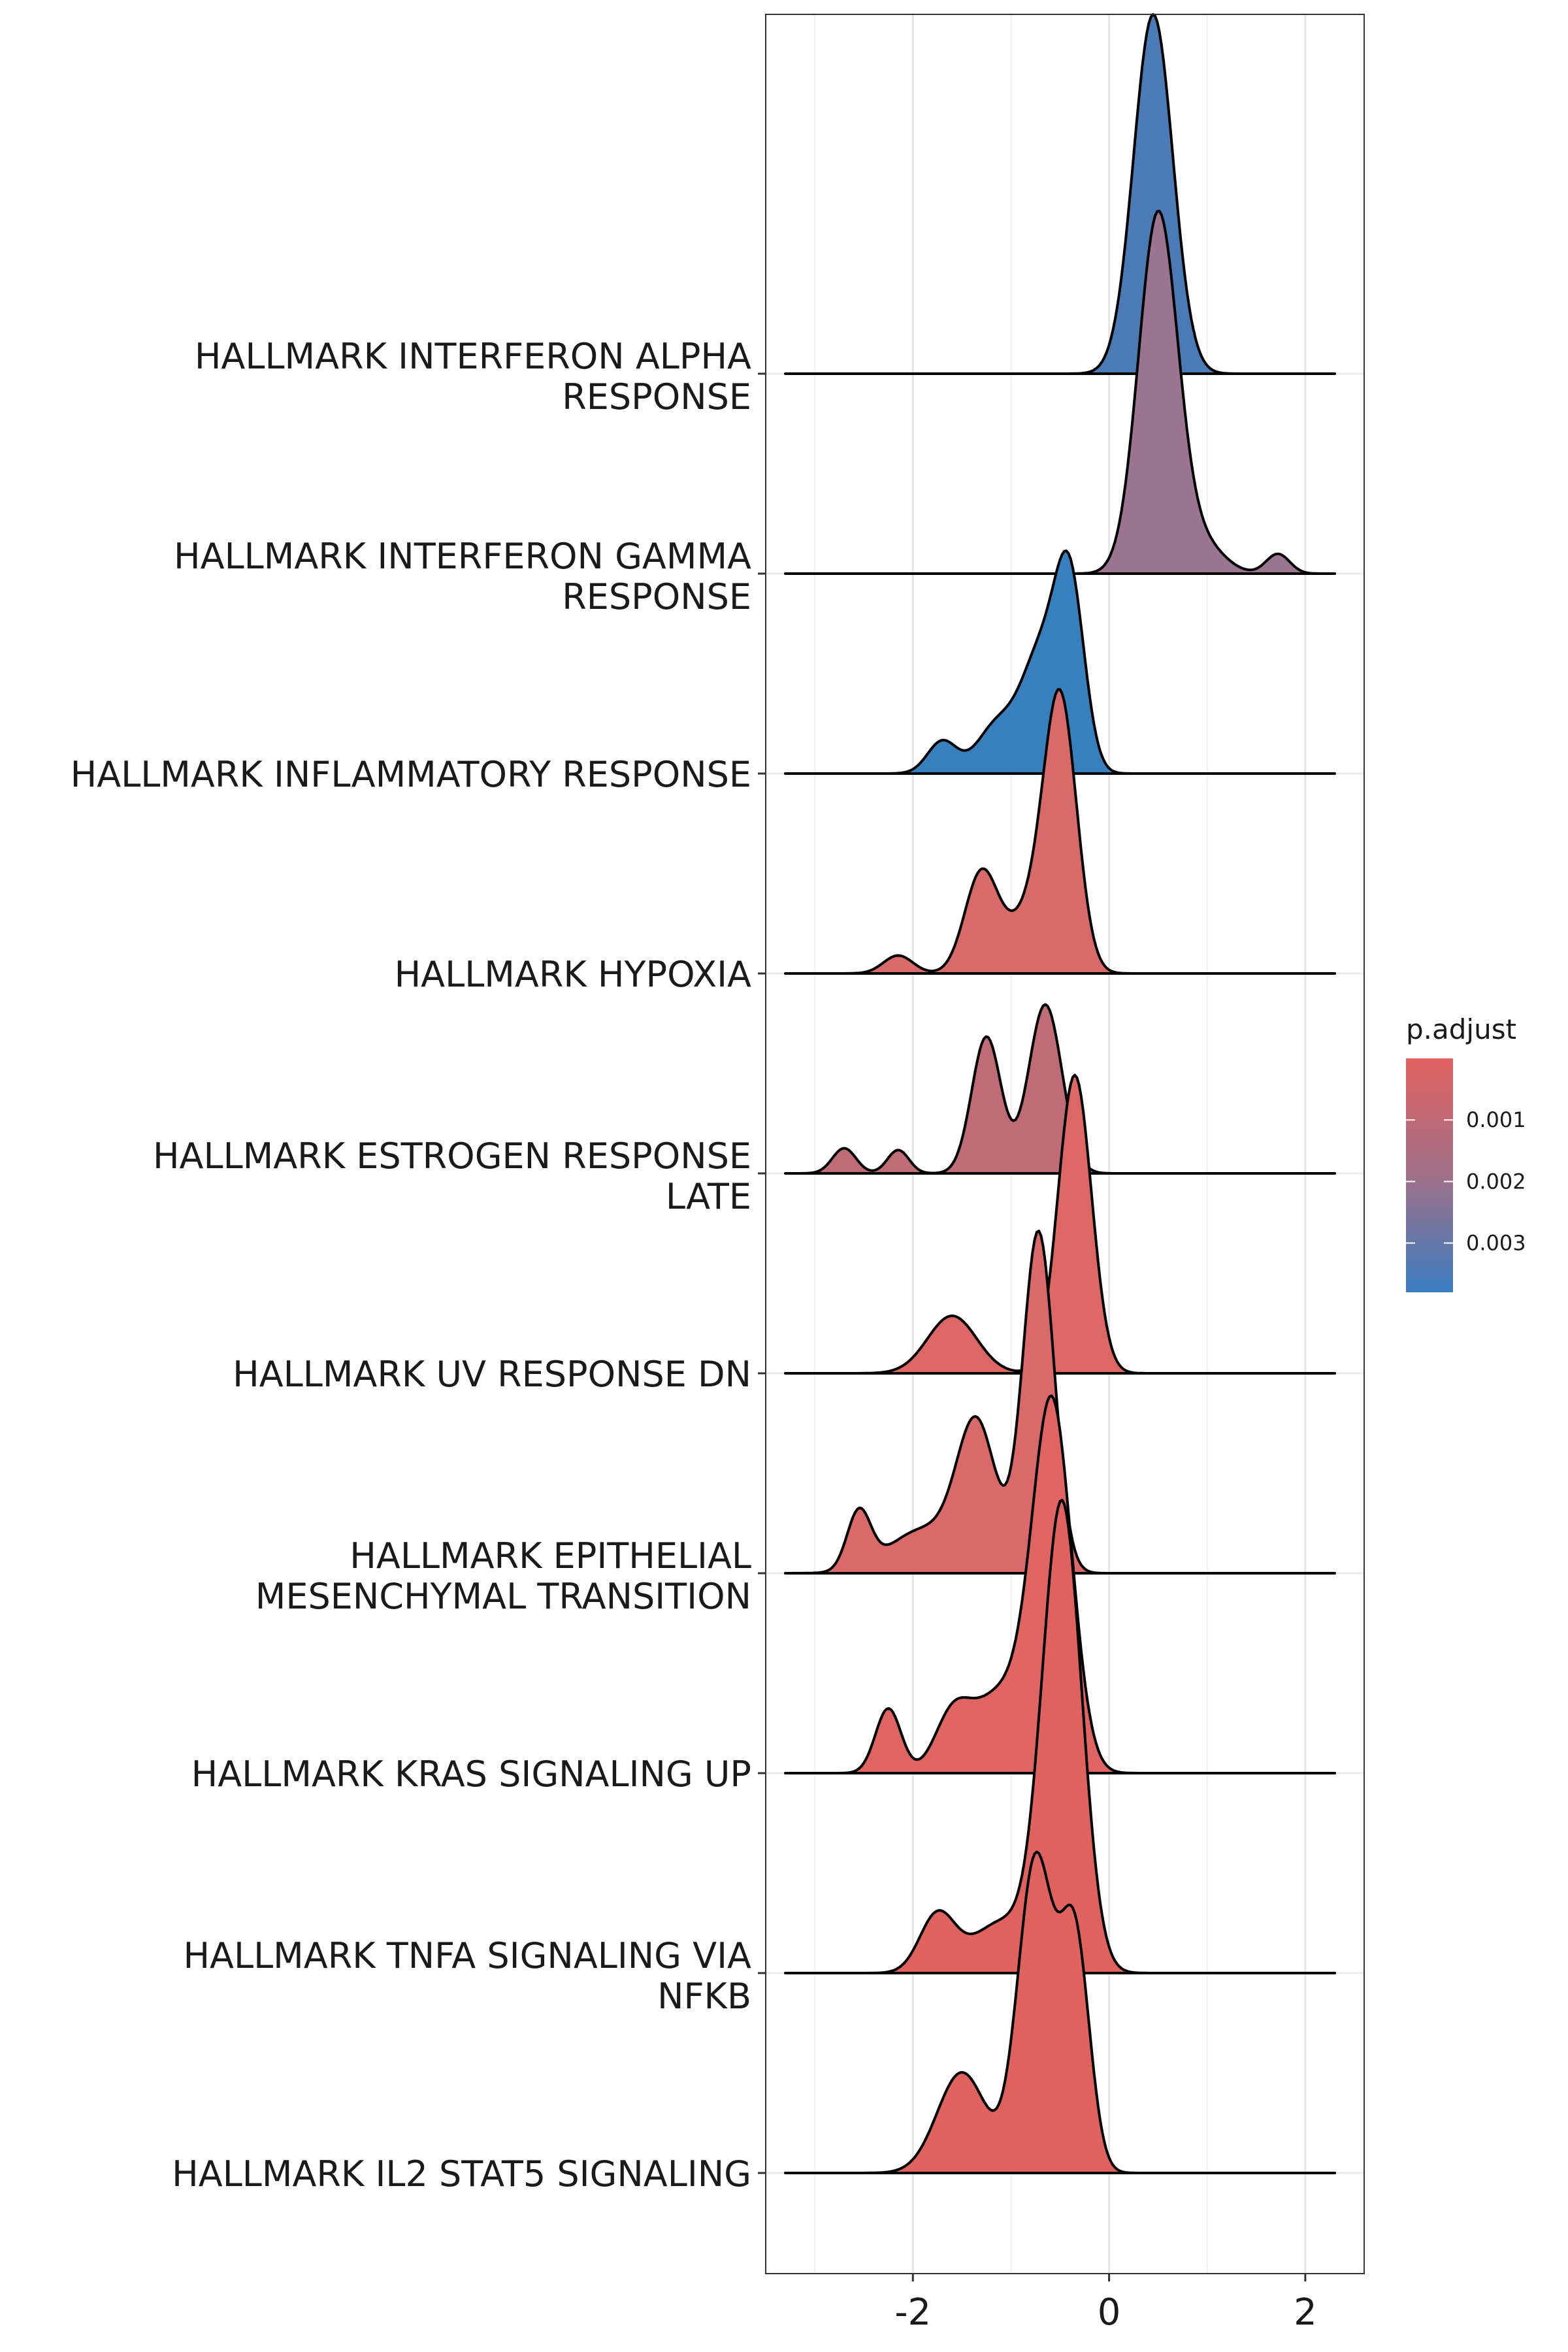  I want to click on x-axis: -2 0 2, so click(1105, 2304).